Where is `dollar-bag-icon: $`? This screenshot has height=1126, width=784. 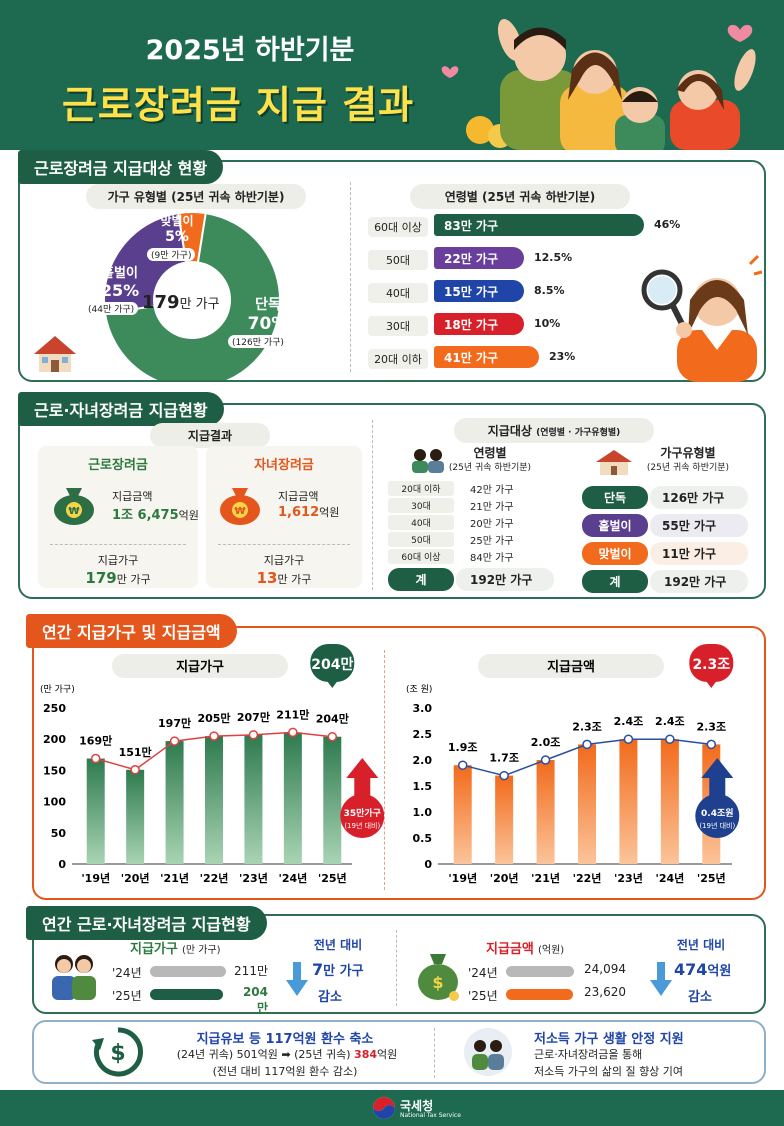
dollar-bag-icon: $ is located at coordinates (438, 977).